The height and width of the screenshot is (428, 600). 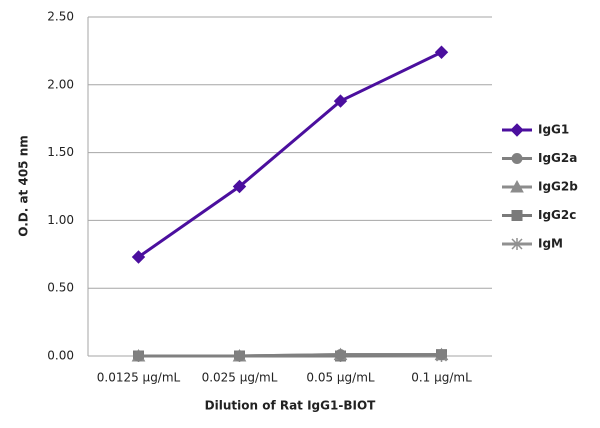 I want to click on x-tick-label: 0.1 µg/mL, so click(x=441, y=378).